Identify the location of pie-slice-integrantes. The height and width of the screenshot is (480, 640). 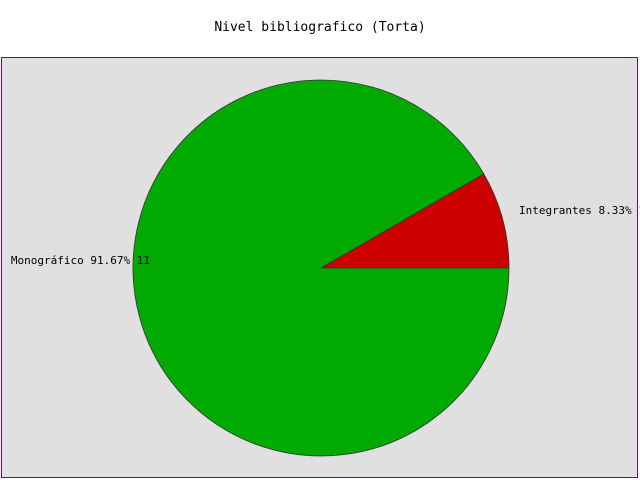
(414, 221).